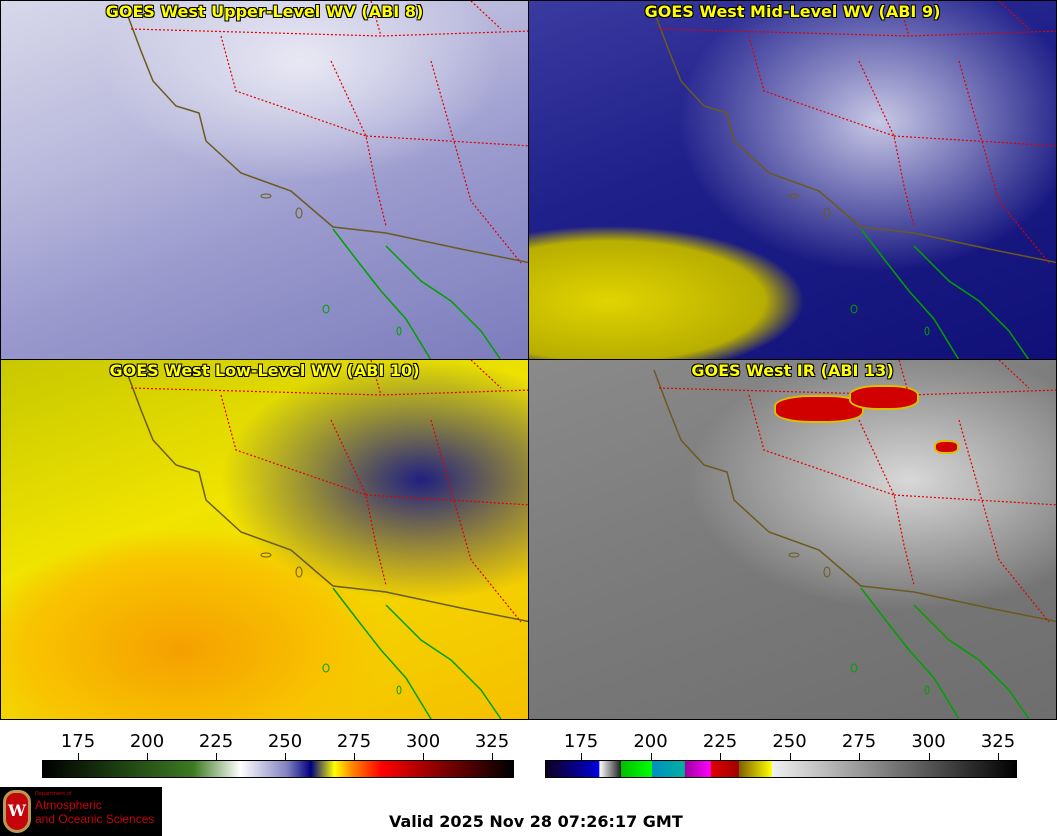 The height and width of the screenshot is (836, 1057). What do you see at coordinates (792, 11) in the screenshot?
I see `panel-title: GOES West Mid-Level WV (ABI 9)` at bounding box center [792, 11].